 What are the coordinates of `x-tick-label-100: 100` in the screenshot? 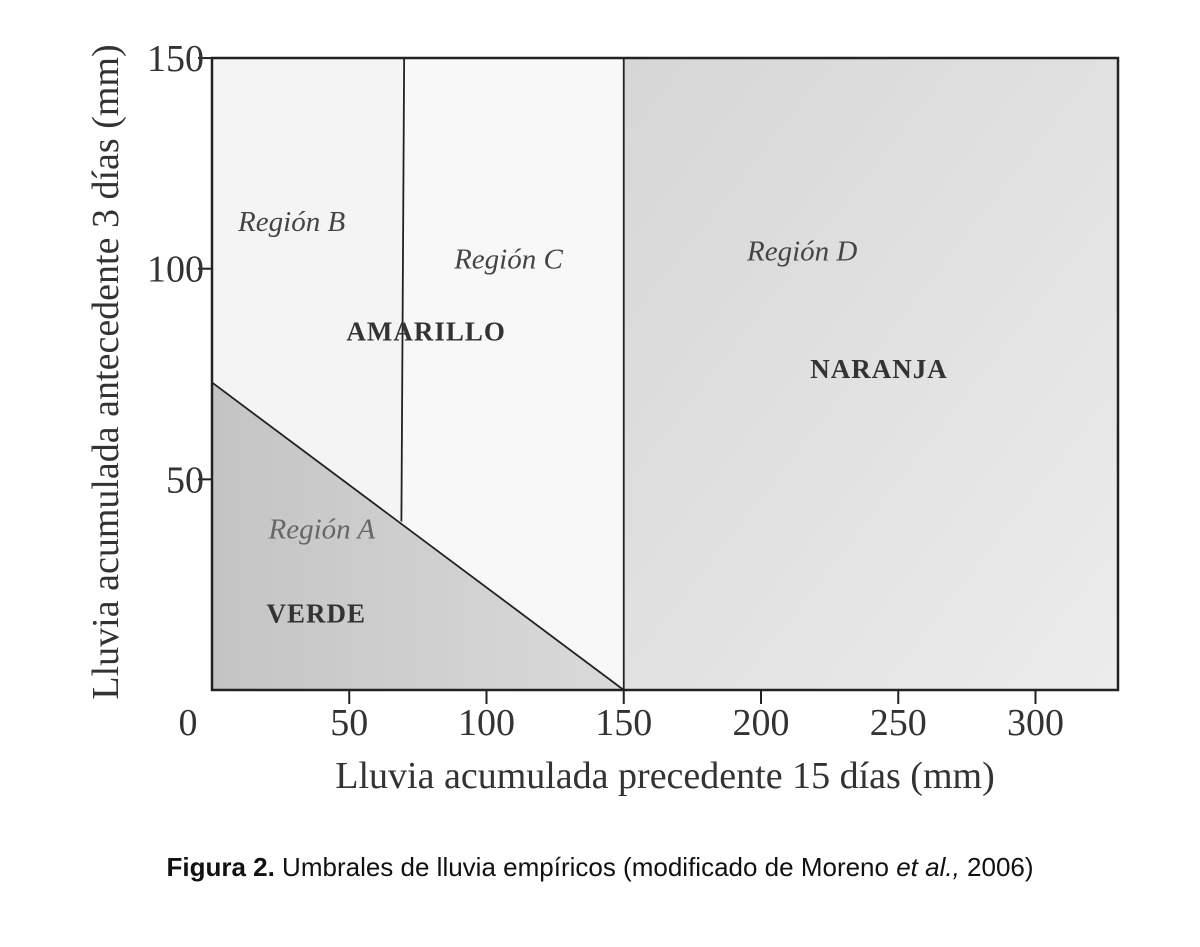 It's located at (486, 723).